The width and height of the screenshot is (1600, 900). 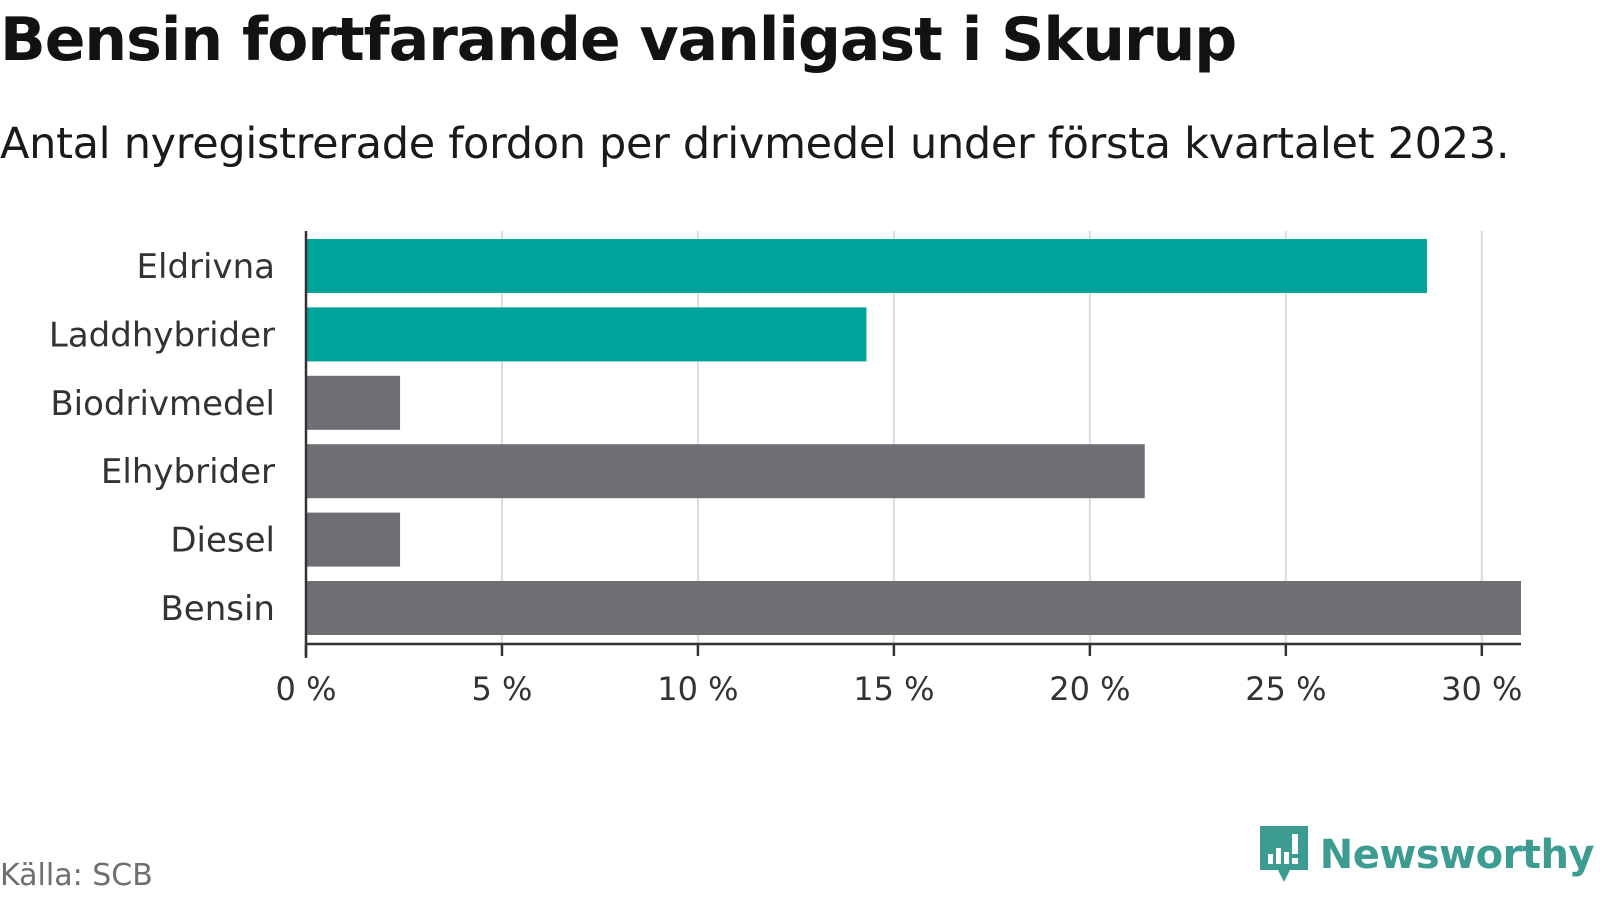 What do you see at coordinates (306, 689) in the screenshot?
I see `x-tick-label-0: 0 %` at bounding box center [306, 689].